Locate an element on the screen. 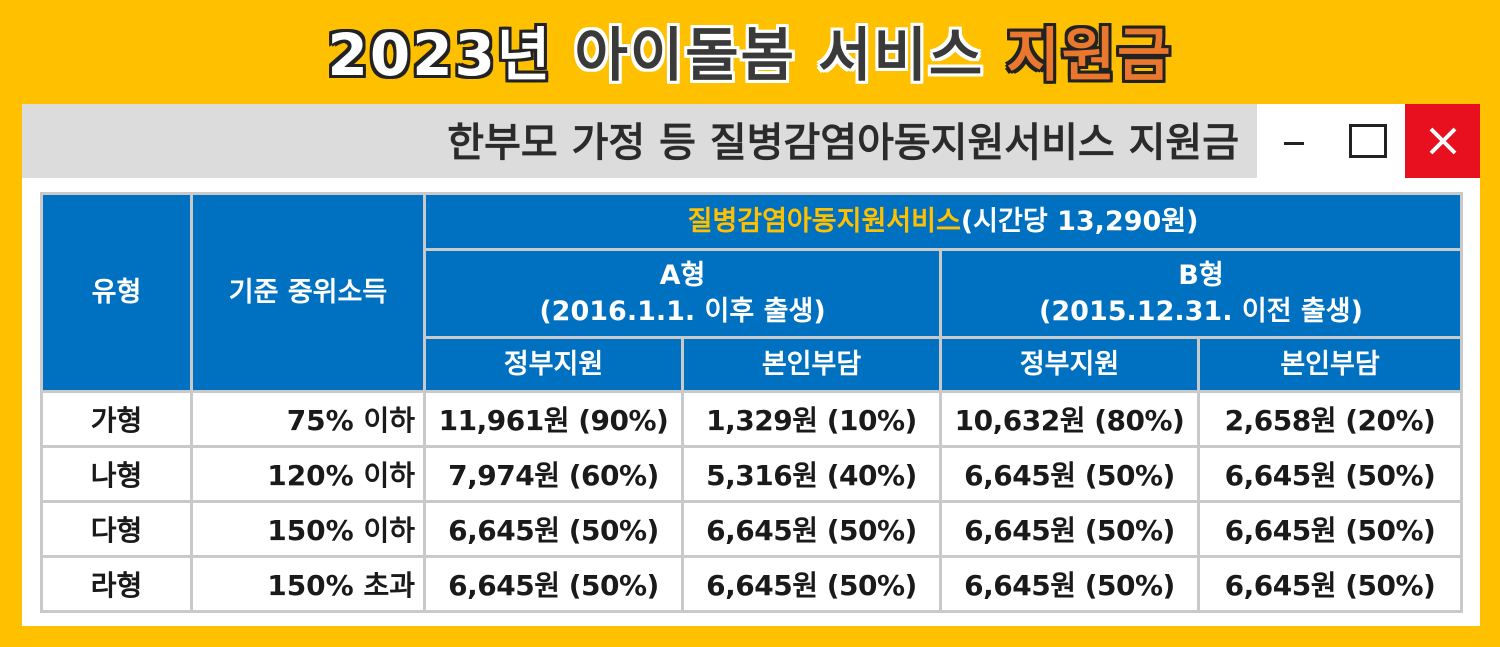  header-service: 질병감염아동지원서비스(시간당 13,290원) is located at coordinates (943, 221).